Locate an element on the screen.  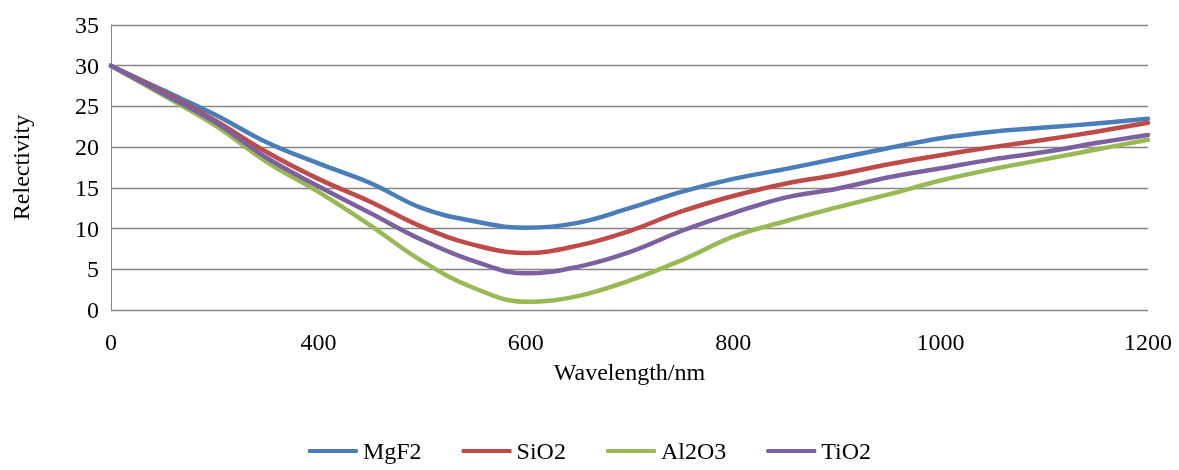
y-tick-label: 10 is located at coordinates (87, 228).